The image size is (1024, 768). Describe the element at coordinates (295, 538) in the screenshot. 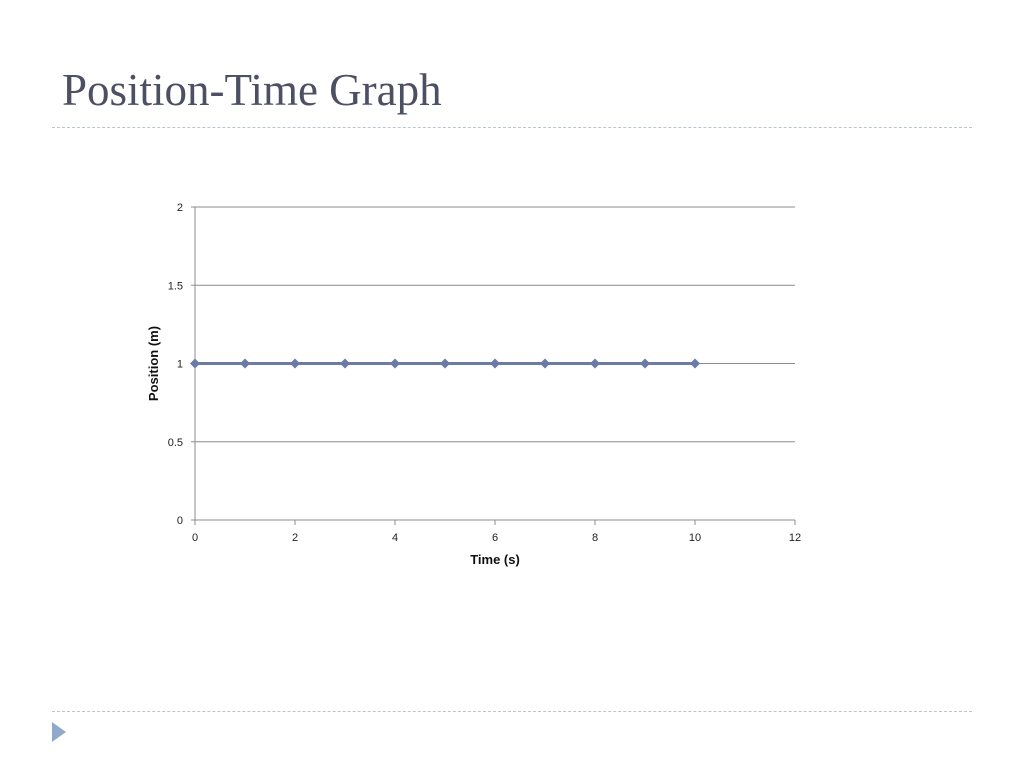

I see `x-tick-label: 2` at that location.